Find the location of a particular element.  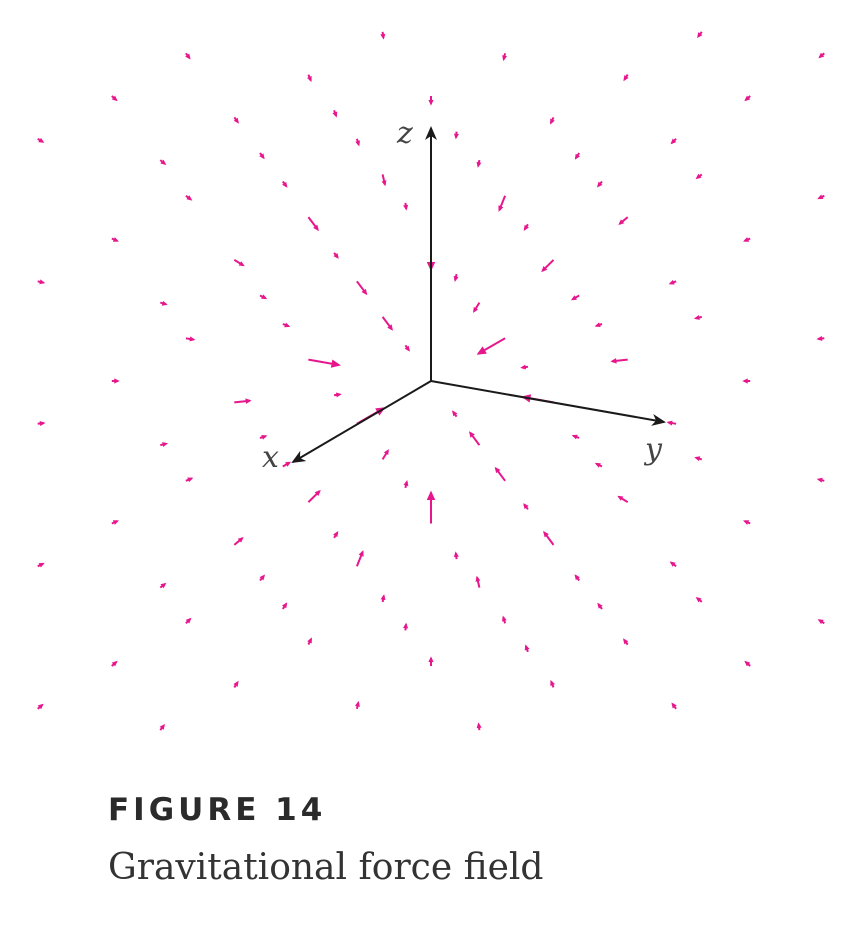

figure-caption: Gravitational force field is located at coordinates (326, 867).